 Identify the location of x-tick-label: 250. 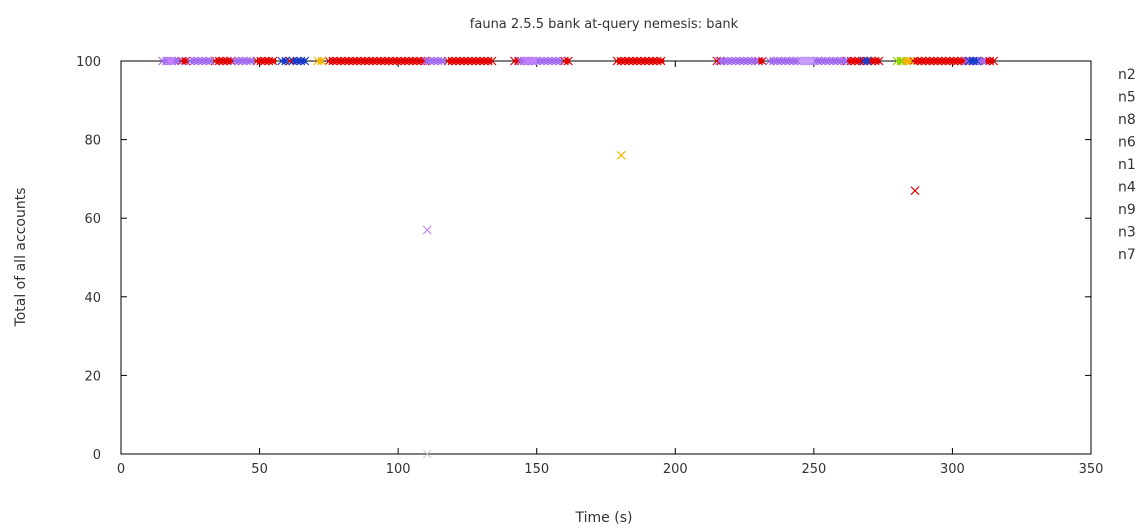
(813, 469).